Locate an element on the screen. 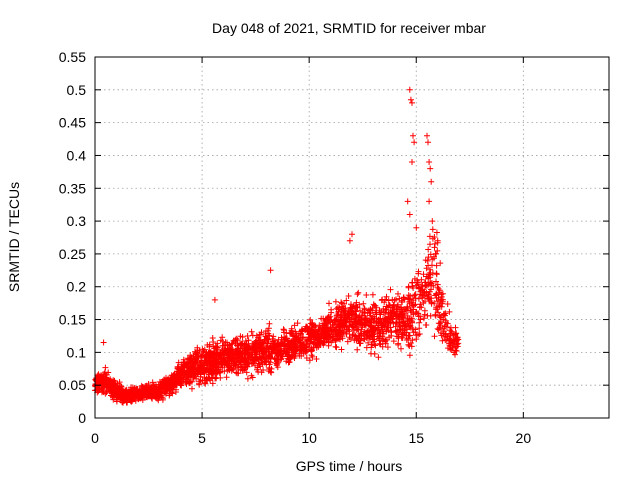 This screenshot has height=480, width=640. x-tick-label: 10 is located at coordinates (309, 438).